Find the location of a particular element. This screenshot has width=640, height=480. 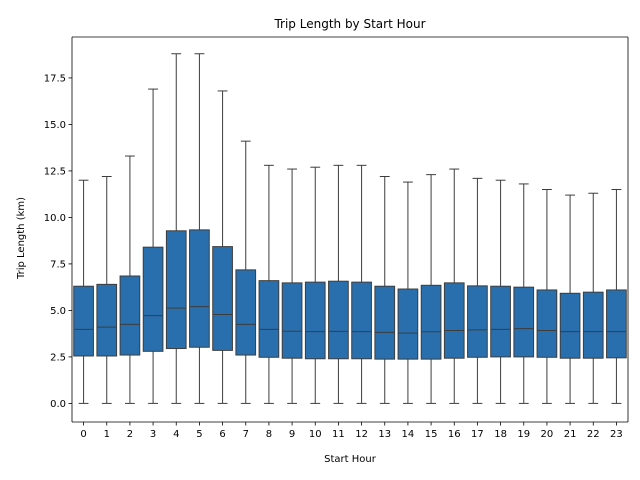

x-tick-label: 9 is located at coordinates (292, 434).